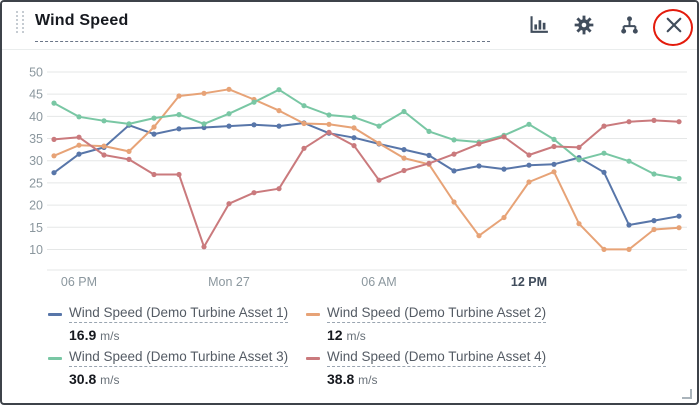 Image resolution: width=699 pixels, height=405 pixels. Describe the element at coordinates (179, 314) in the screenshot. I see `legend-label-asset-1: Wind Speed (Demo Turbine Asset 1)` at that location.